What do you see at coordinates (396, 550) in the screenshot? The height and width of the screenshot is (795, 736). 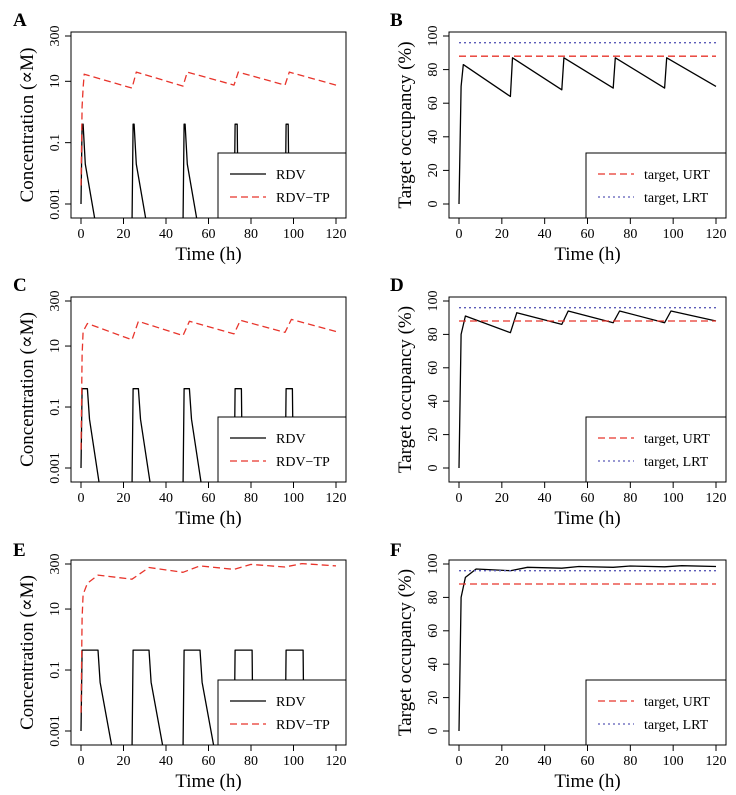 I see `panel-letter: F` at bounding box center [396, 550].